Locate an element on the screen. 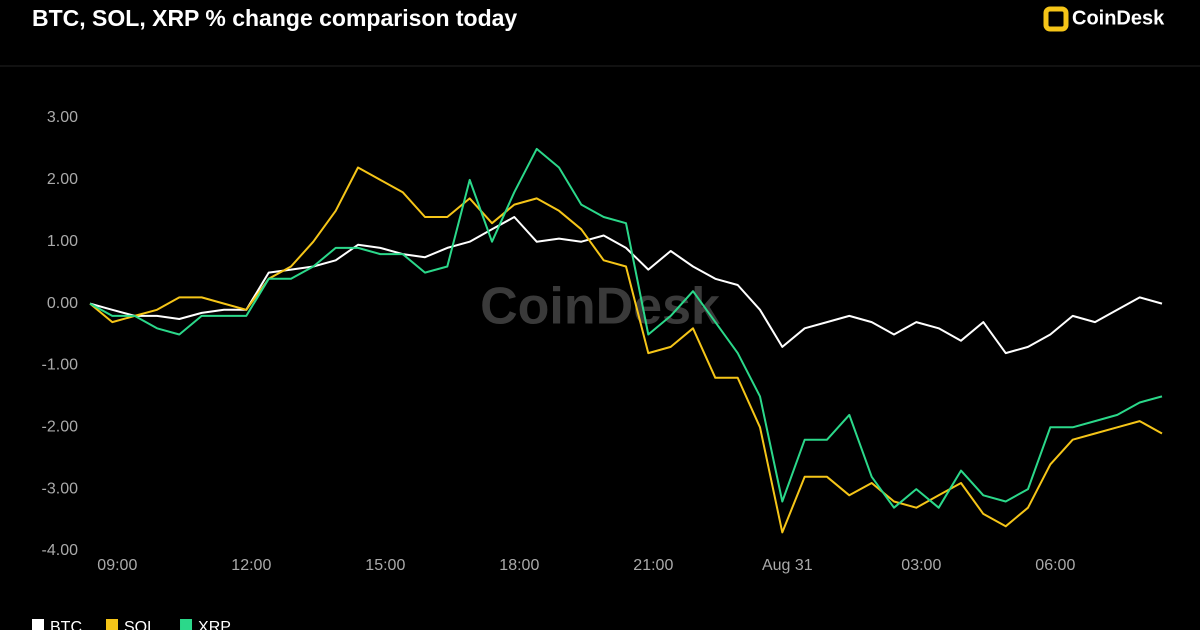  y-tick-label: -4.00 is located at coordinates (60, 550).